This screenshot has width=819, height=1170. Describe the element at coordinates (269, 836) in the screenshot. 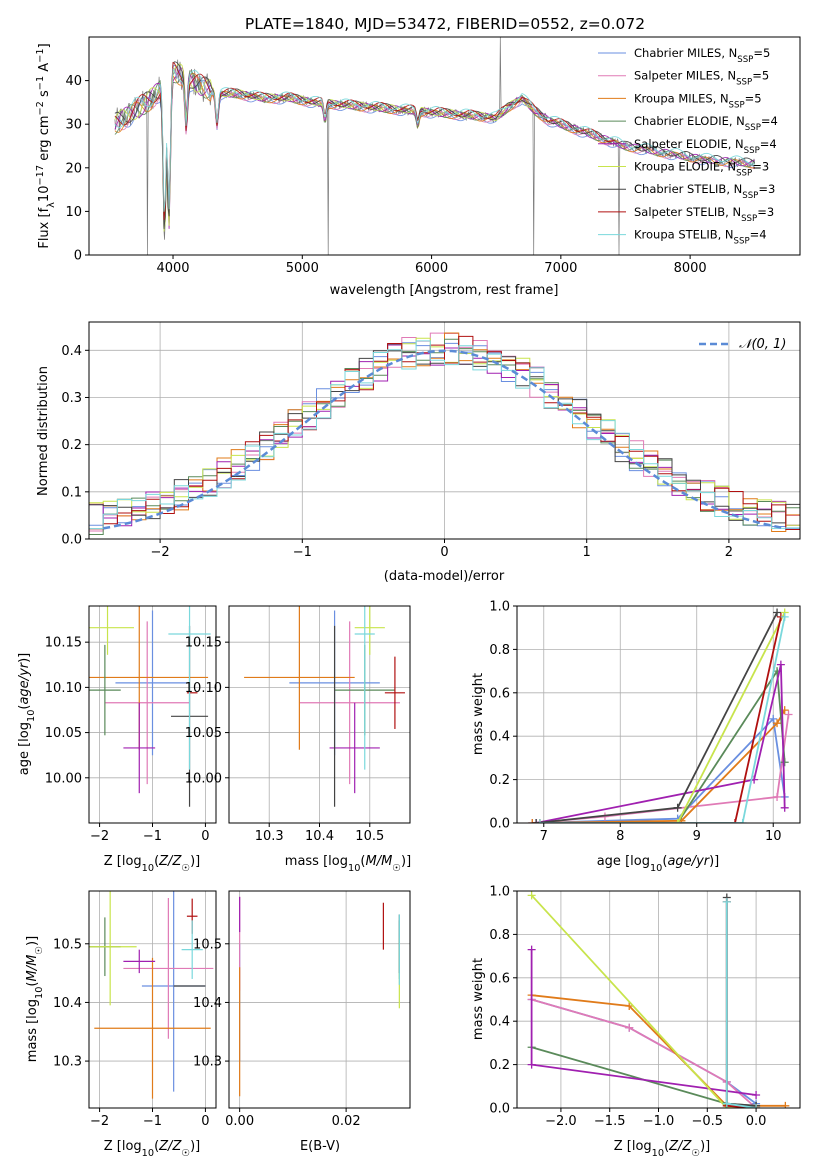

I see `x-tick-label: 10.3` at that location.